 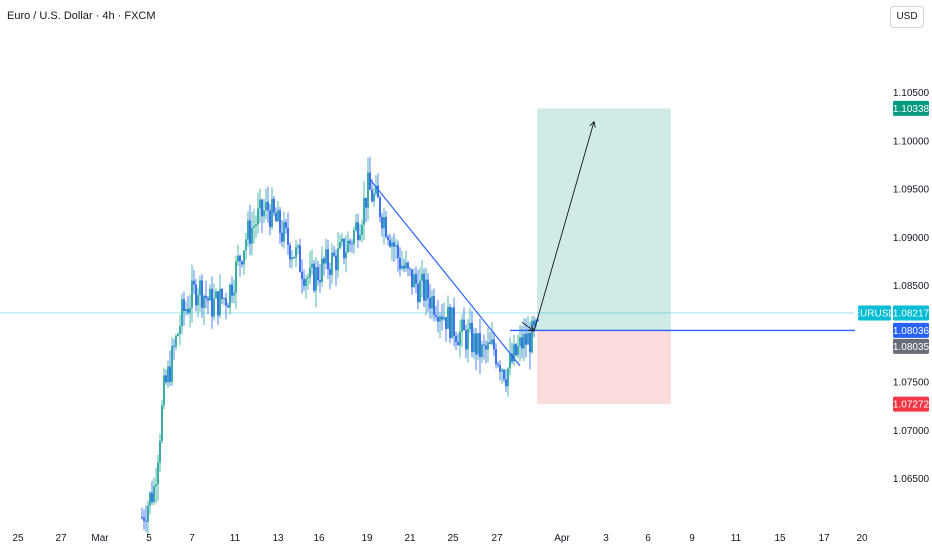 What do you see at coordinates (911, 330) in the screenshot?
I see `entry-price-badge` at bounding box center [911, 330].